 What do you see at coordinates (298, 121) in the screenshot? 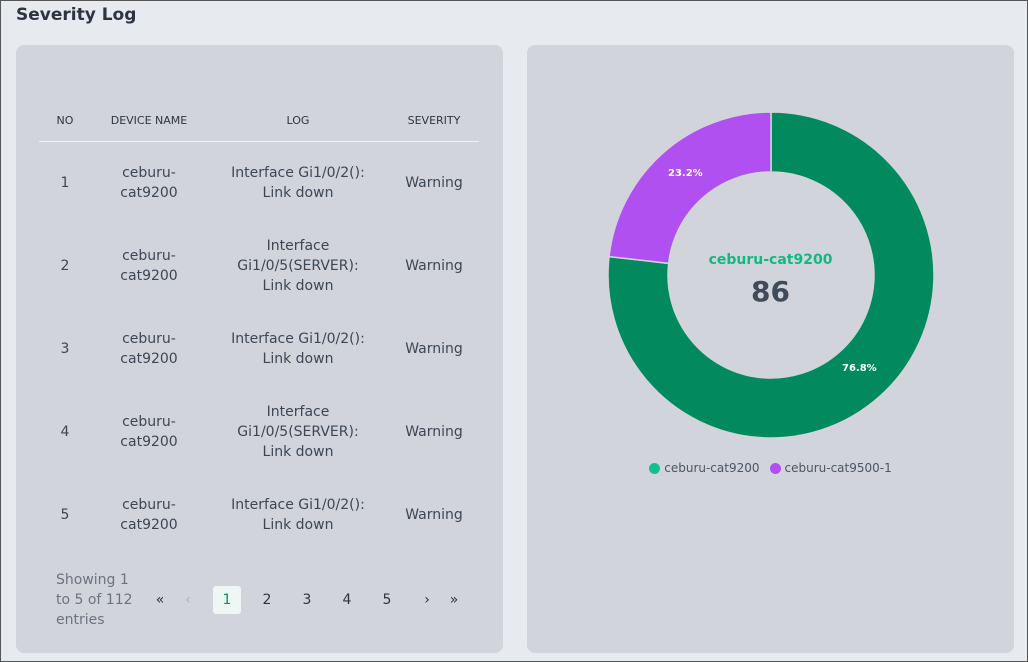
I see `header-log: LOG` at bounding box center [298, 121].